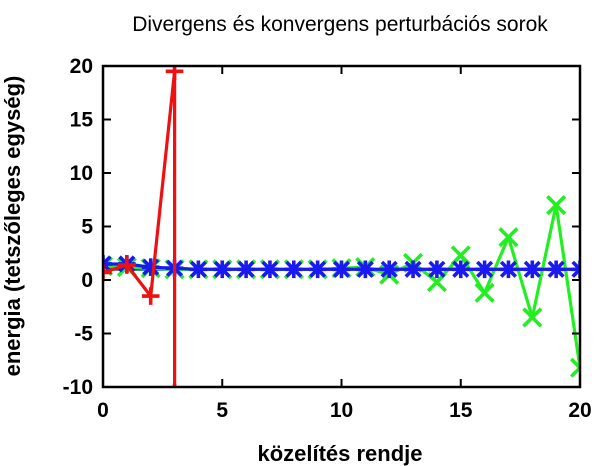 The image size is (597, 466). I want to click on x-tick-label: 10, so click(341, 410).